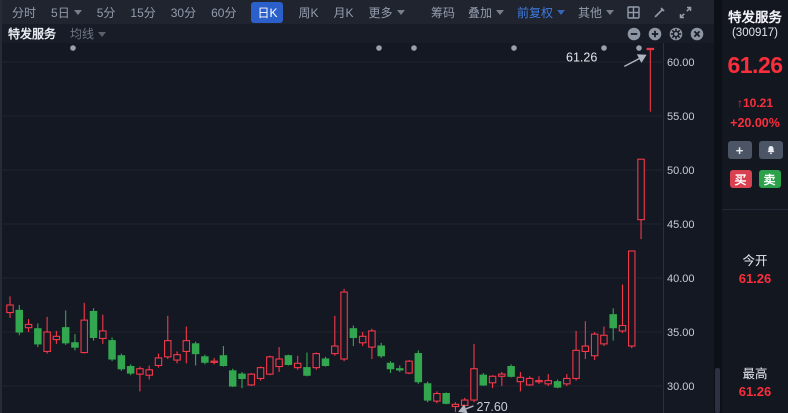  I want to click on tab-5分: 5分, so click(106, 12).